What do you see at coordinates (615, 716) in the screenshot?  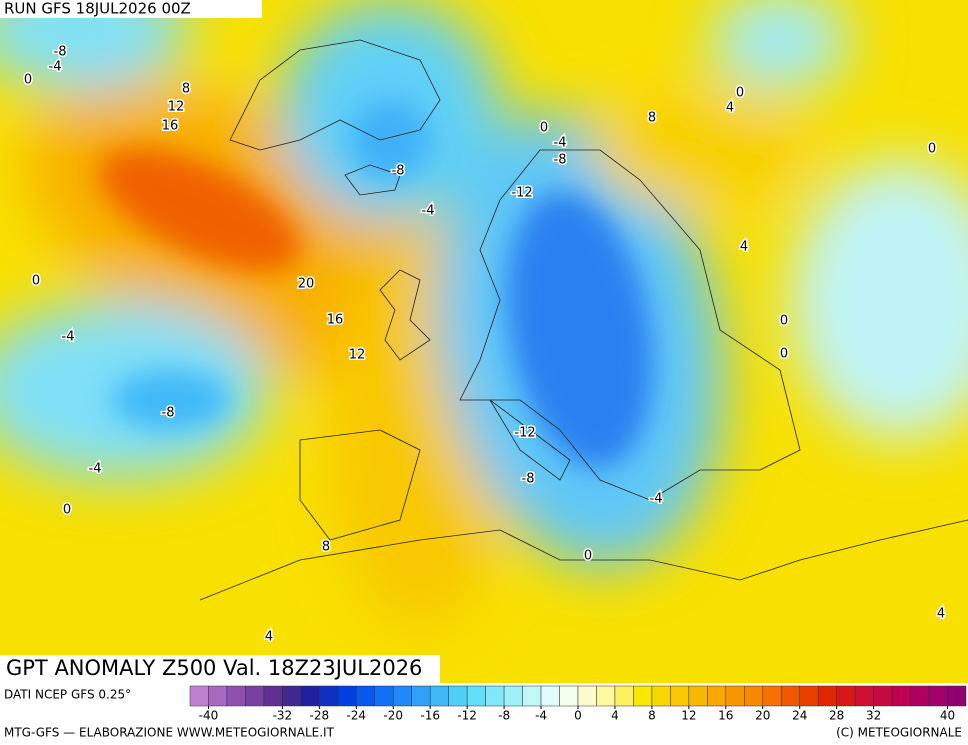 I see `colorbar-tick-label: 4` at bounding box center [615, 716].